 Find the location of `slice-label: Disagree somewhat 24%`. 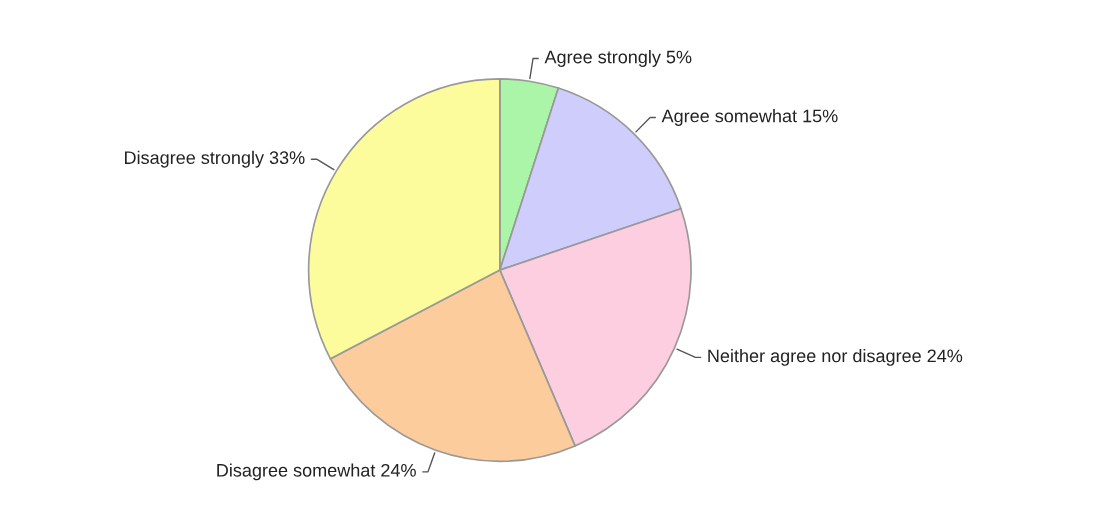

slice-label: Disagree somewhat 24% is located at coordinates (316, 472).